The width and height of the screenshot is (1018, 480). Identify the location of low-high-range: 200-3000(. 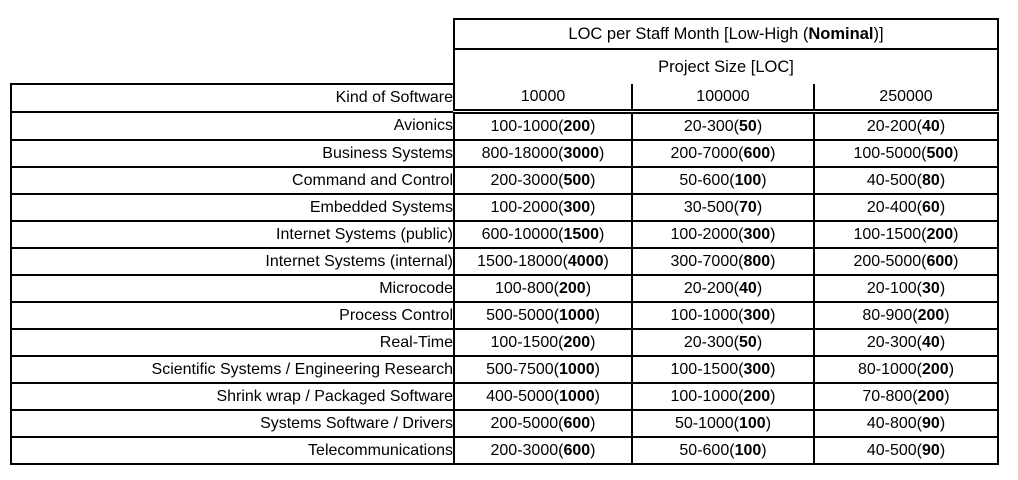
(527, 180).